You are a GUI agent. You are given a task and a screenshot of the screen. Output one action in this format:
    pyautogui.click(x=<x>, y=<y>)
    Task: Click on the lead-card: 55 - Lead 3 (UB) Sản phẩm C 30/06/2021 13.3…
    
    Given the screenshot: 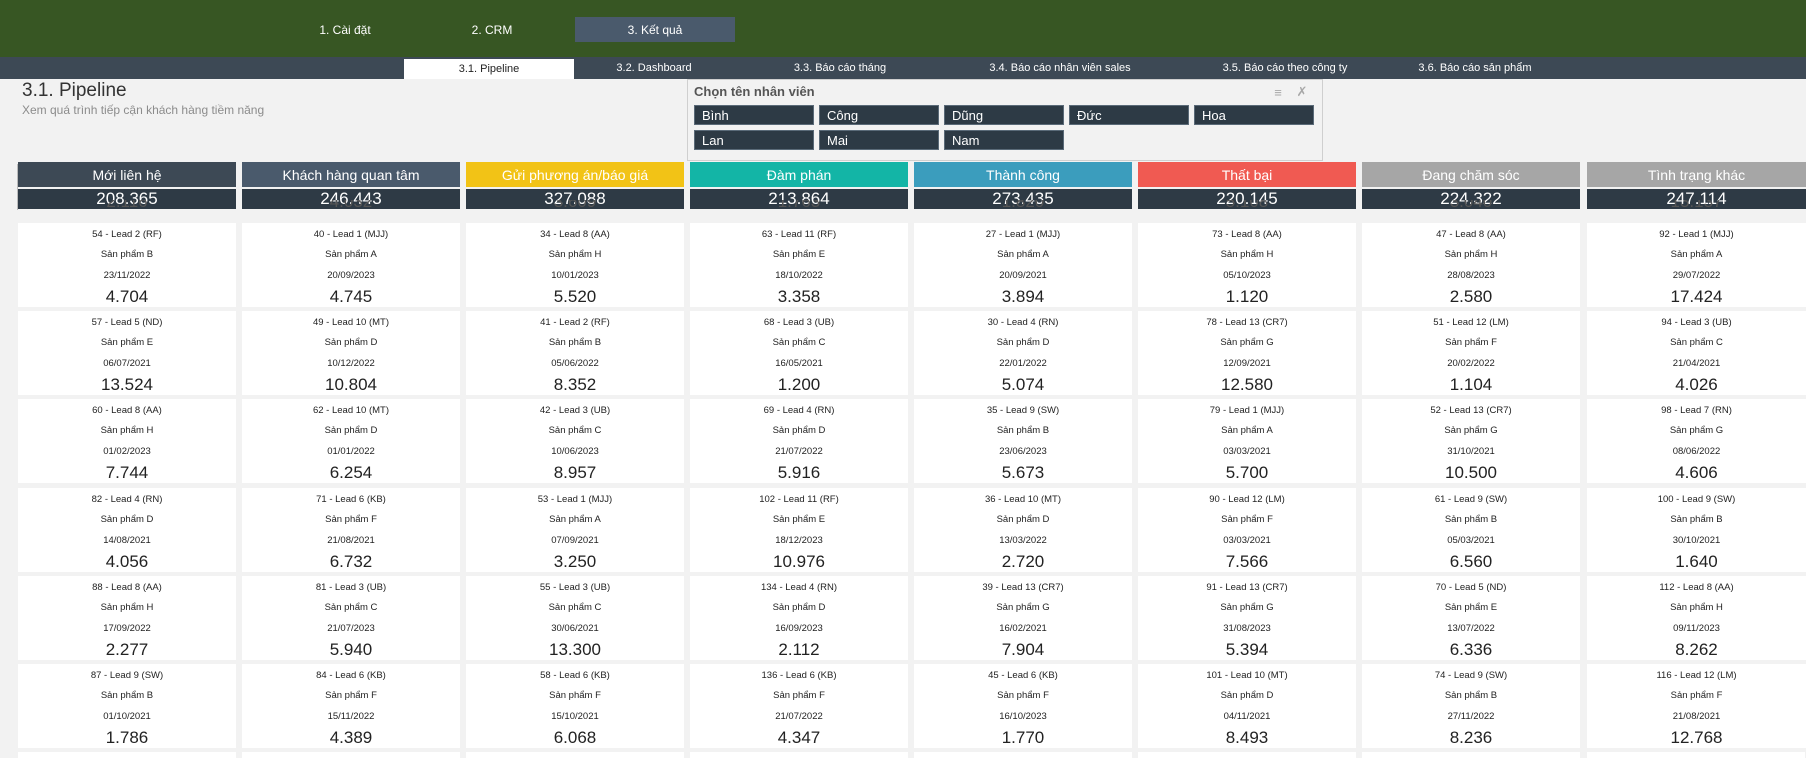 What is the action you would take?
    pyautogui.click(x=575, y=618)
    